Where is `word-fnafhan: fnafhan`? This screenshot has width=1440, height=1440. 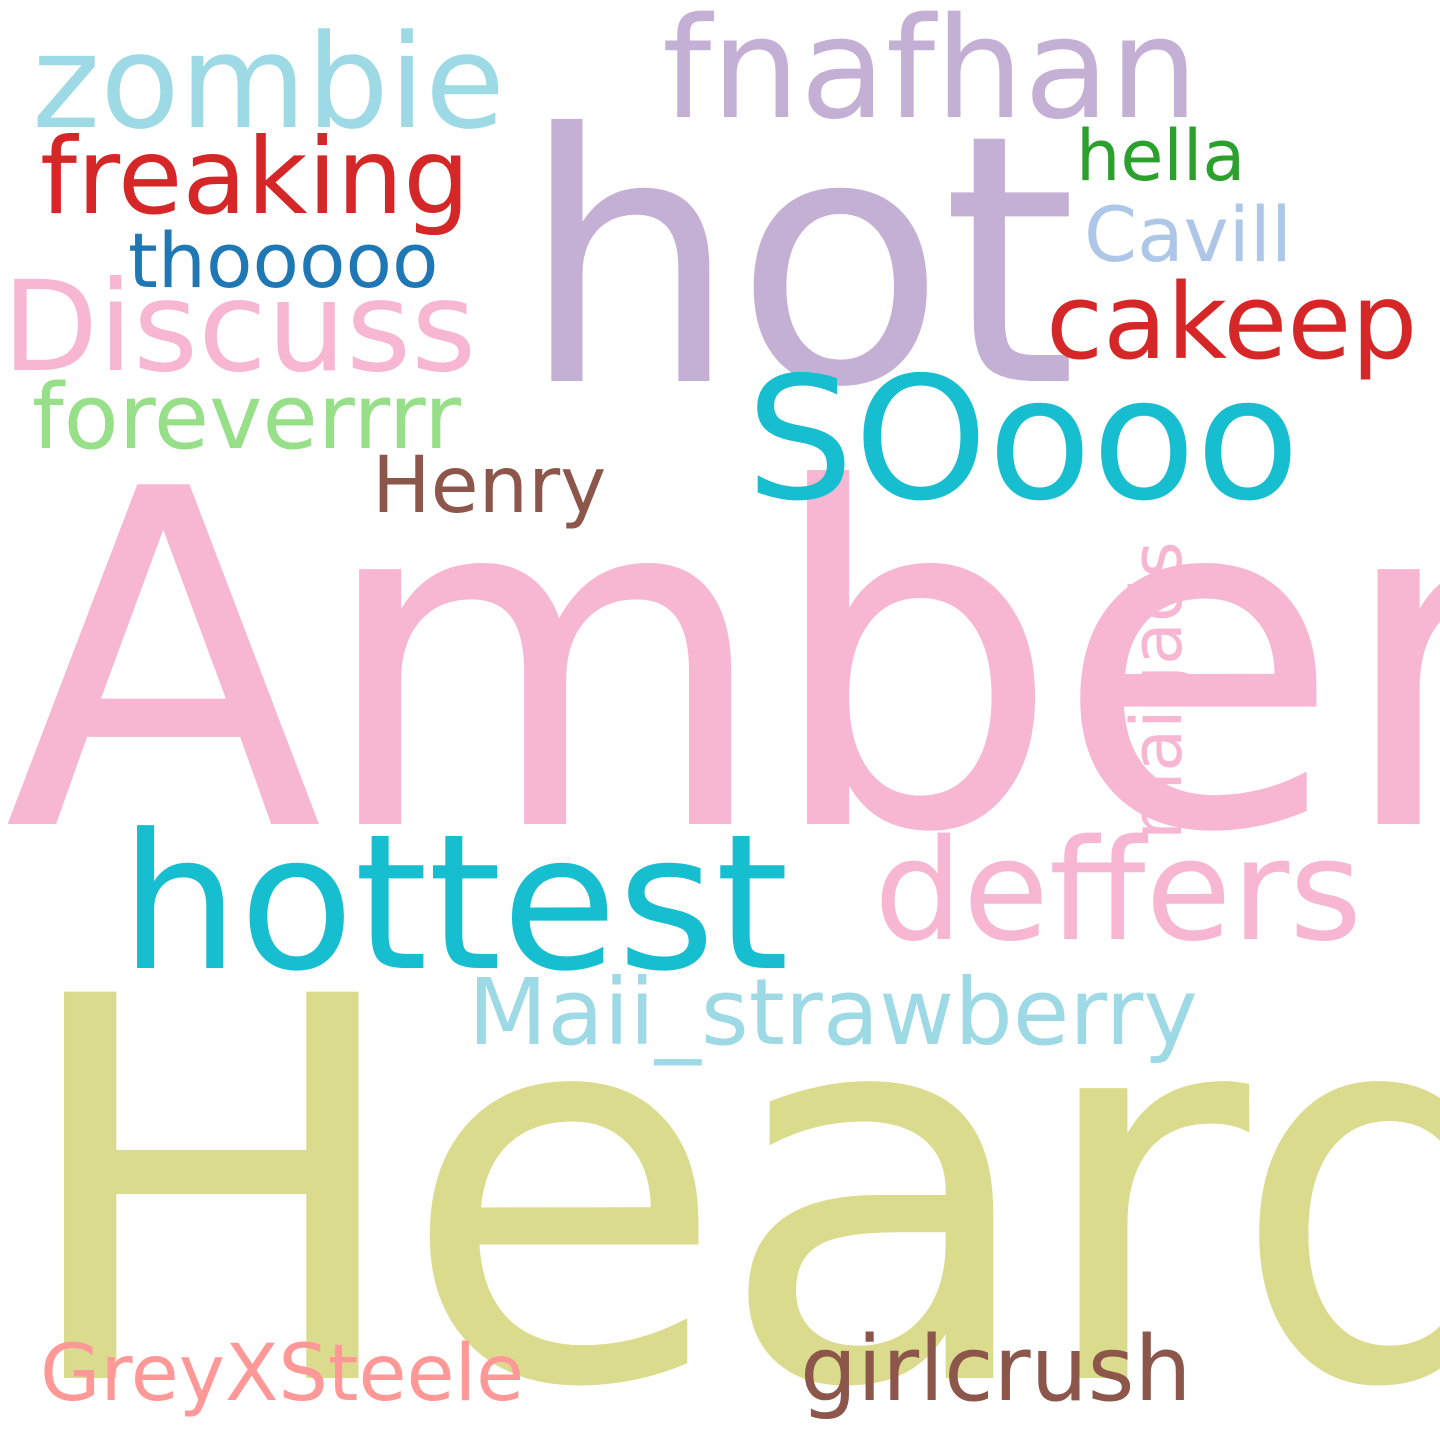 word-fnafhan: fnafhan is located at coordinates (930, 75).